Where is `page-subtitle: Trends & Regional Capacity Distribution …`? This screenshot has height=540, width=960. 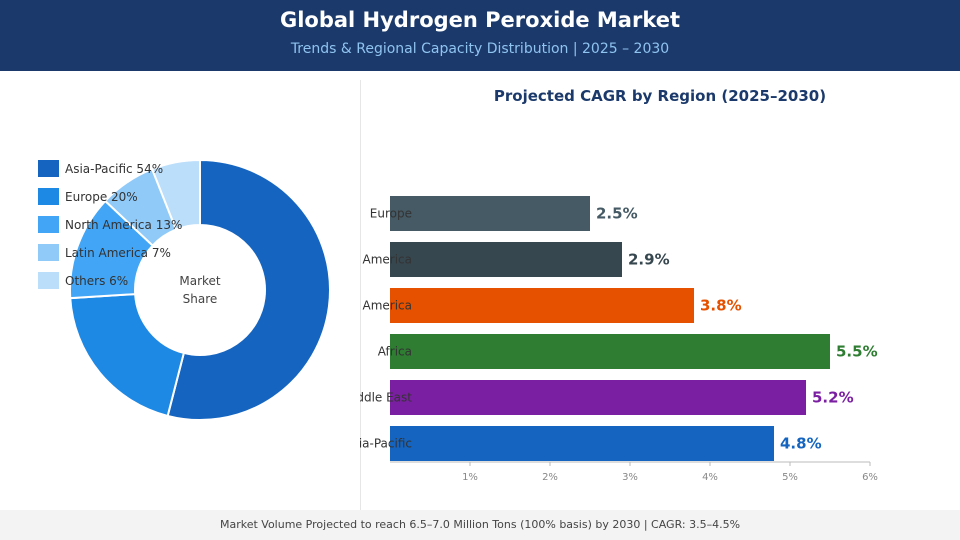 page-subtitle: Trends & Regional Capacity Distribution … is located at coordinates (480, 49).